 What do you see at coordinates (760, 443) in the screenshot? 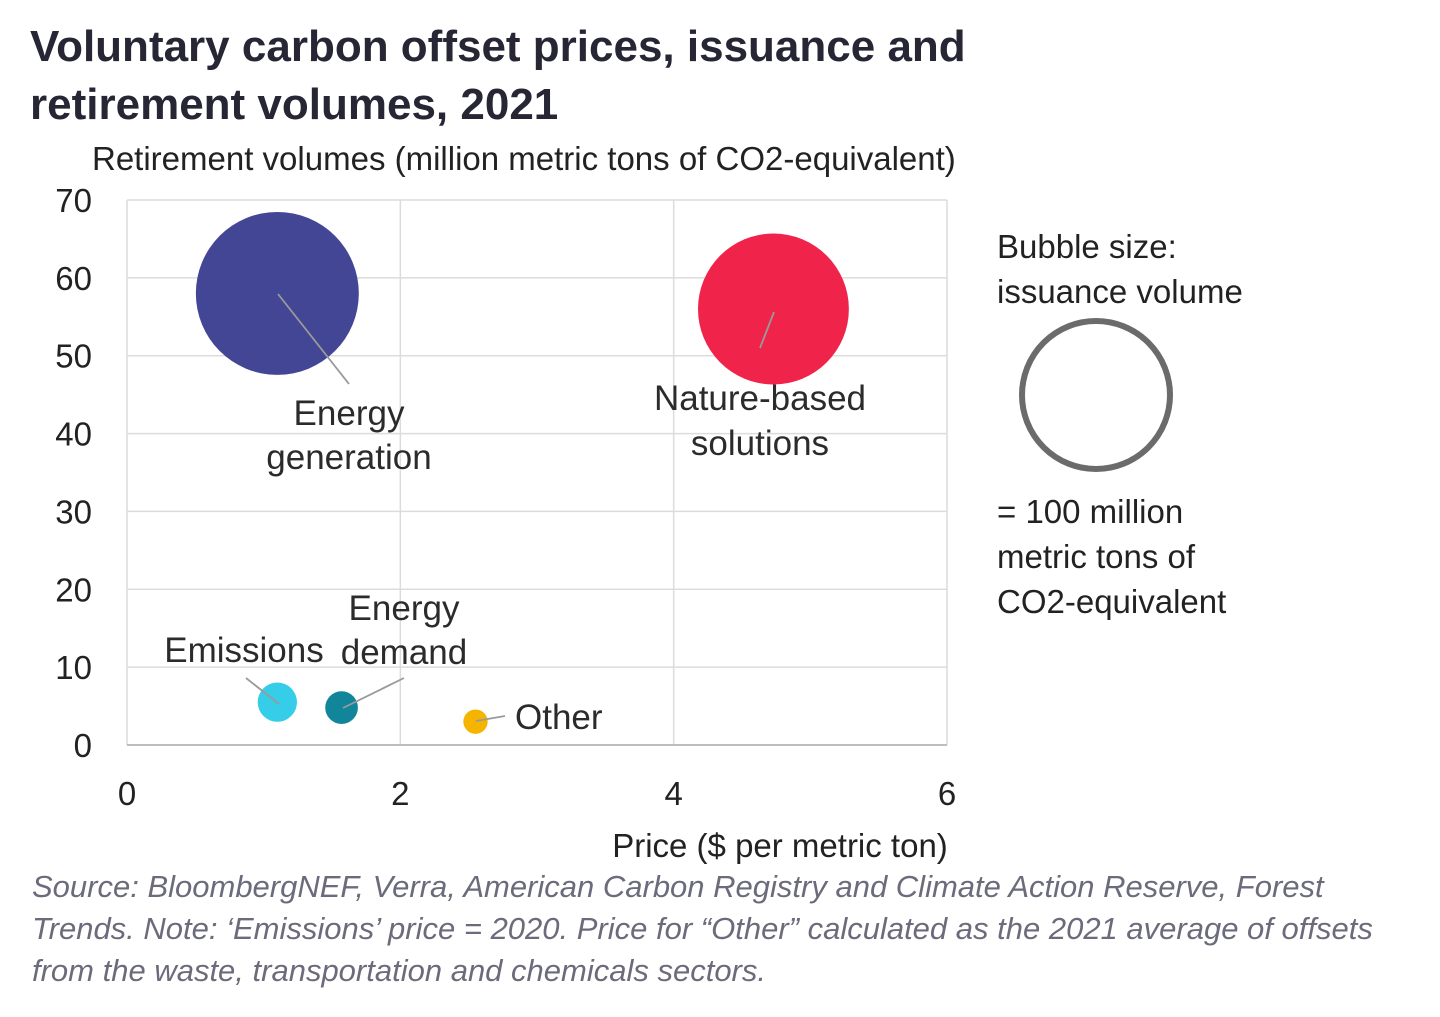
I see `bubble-label: solutions` at bounding box center [760, 443].